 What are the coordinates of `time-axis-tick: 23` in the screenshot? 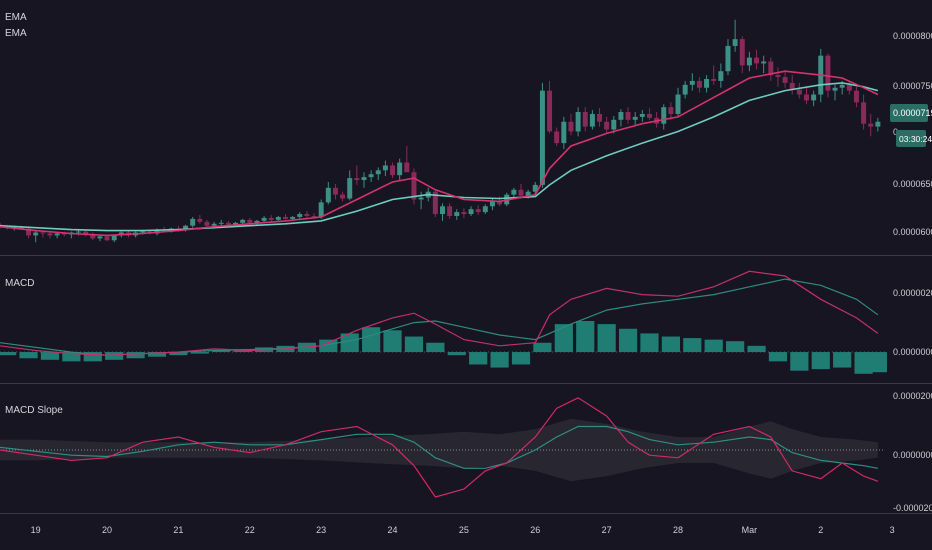 It's located at (321, 530).